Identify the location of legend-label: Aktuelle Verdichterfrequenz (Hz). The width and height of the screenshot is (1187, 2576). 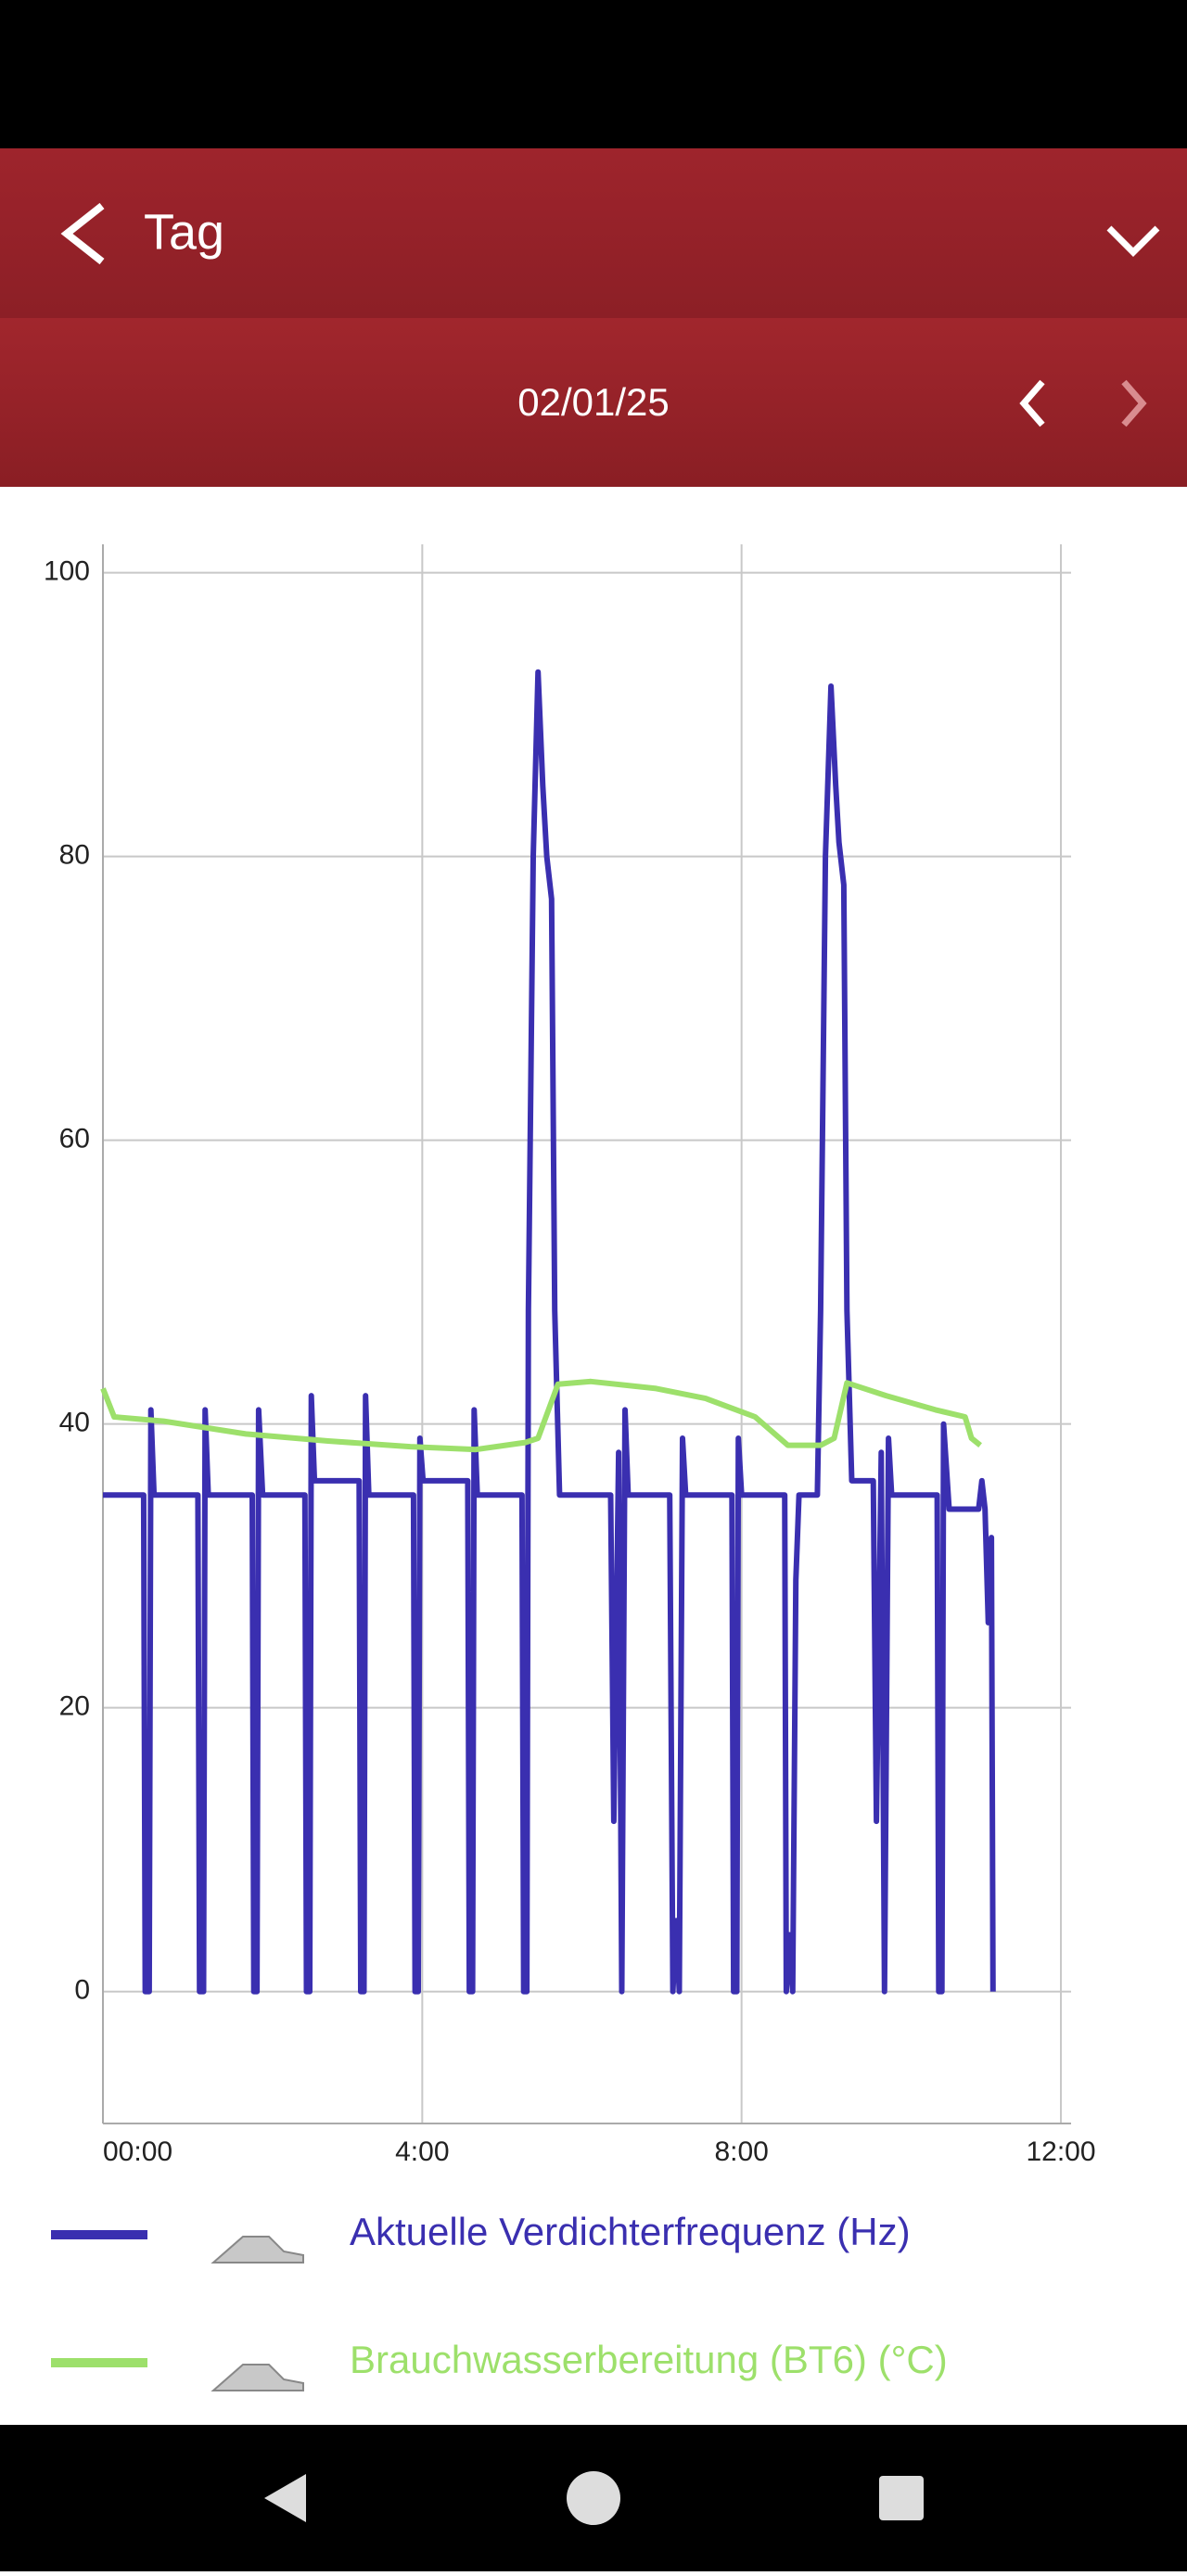
(630, 2232).